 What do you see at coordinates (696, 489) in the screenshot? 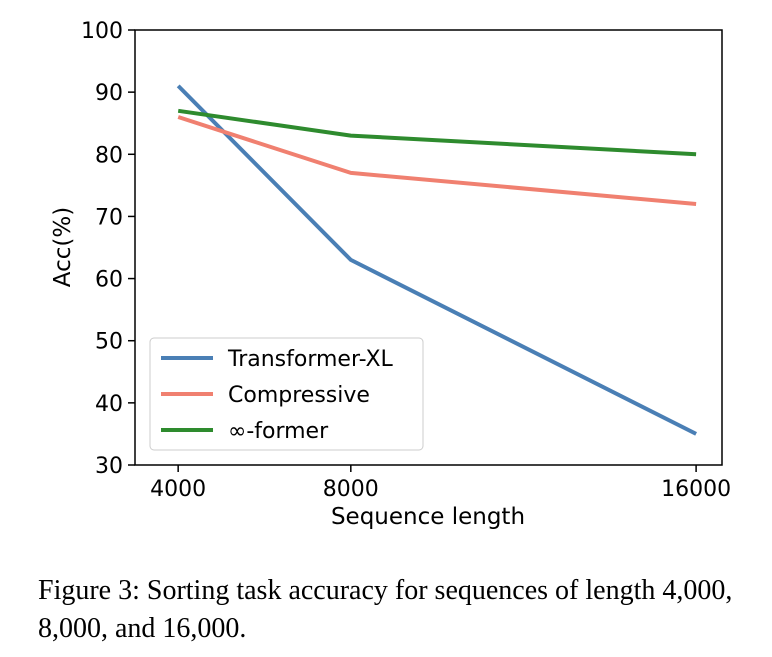
I see `x-tick-label: 16000` at bounding box center [696, 489].